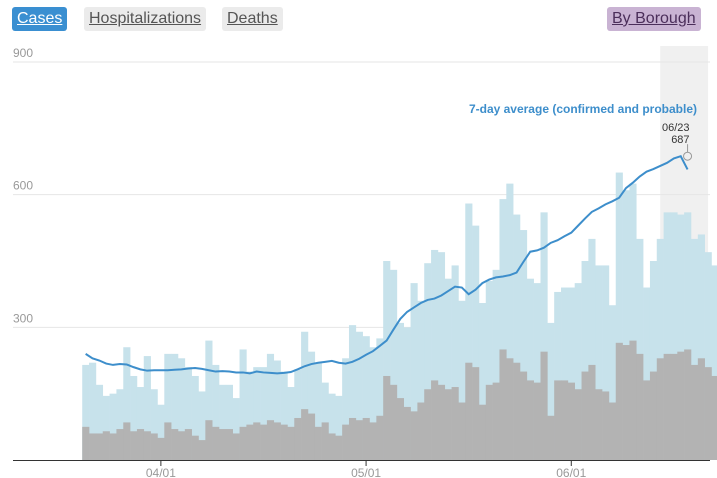 The width and height of the screenshot is (717, 478). I want to click on y-axis-ticks: 300 600 900, so click(23, 185).